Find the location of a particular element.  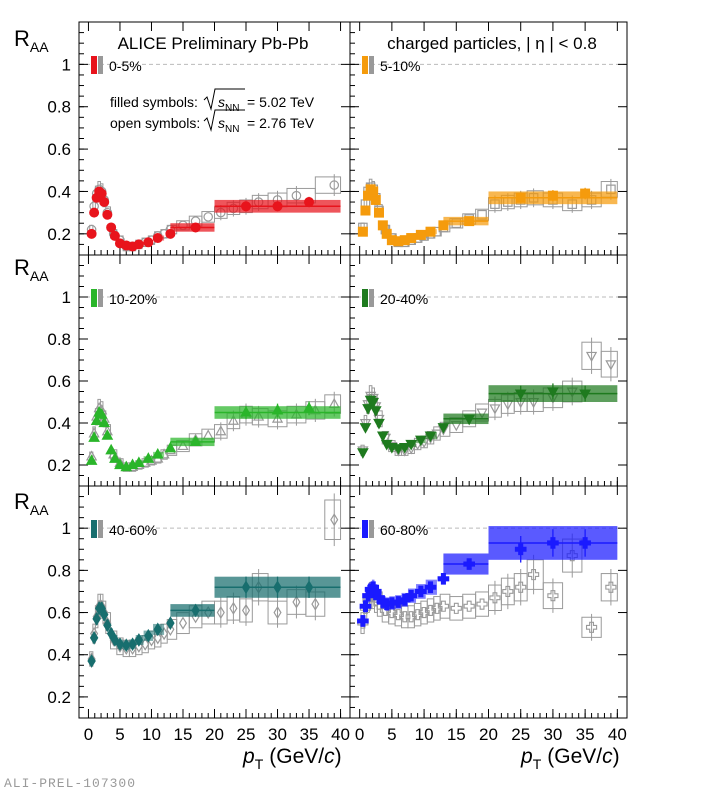

y-tick-label: 0.6 is located at coordinates (59, 149).